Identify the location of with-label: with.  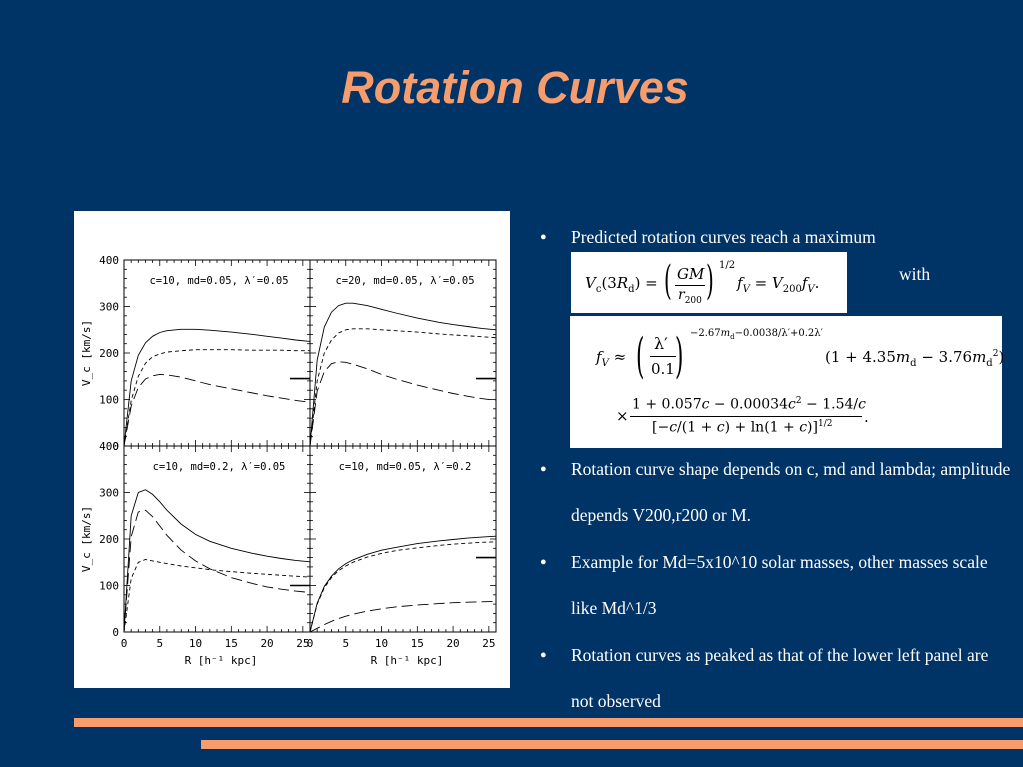
(915, 274).